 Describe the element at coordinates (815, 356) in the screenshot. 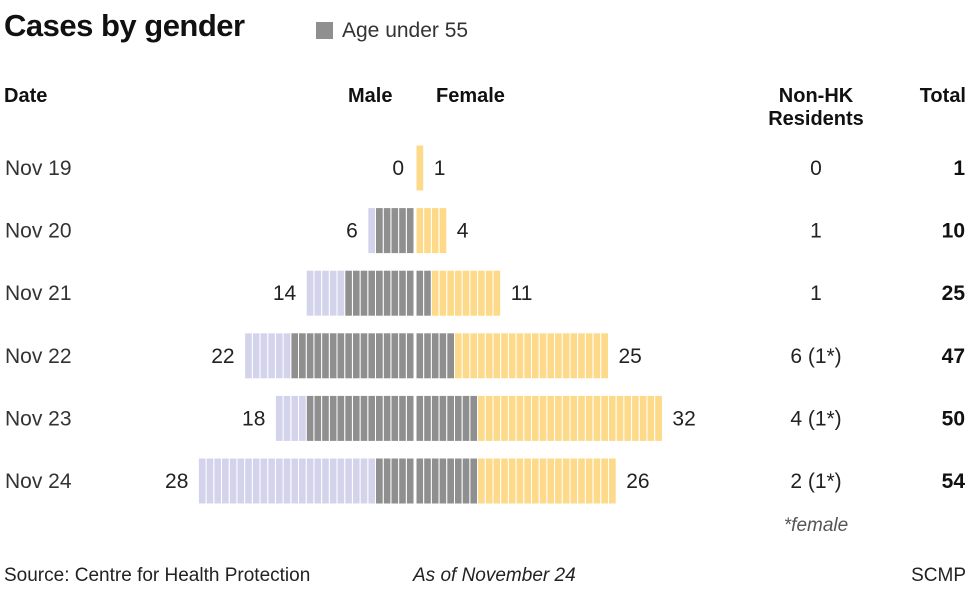

I see `non-hk-residents-value: 6 (1*)` at that location.